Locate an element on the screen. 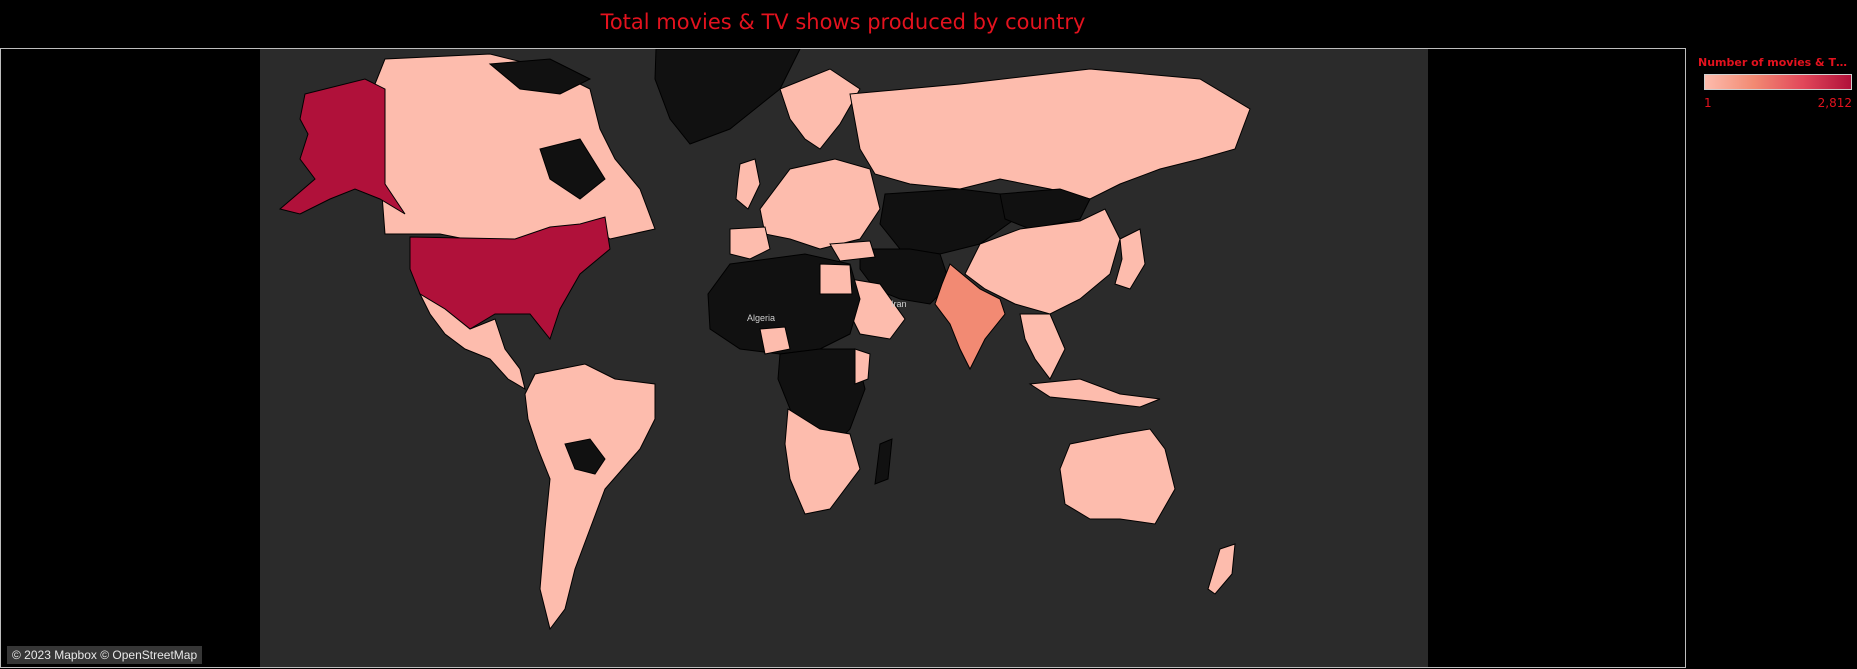  country-kenya is located at coordinates (862, 366).